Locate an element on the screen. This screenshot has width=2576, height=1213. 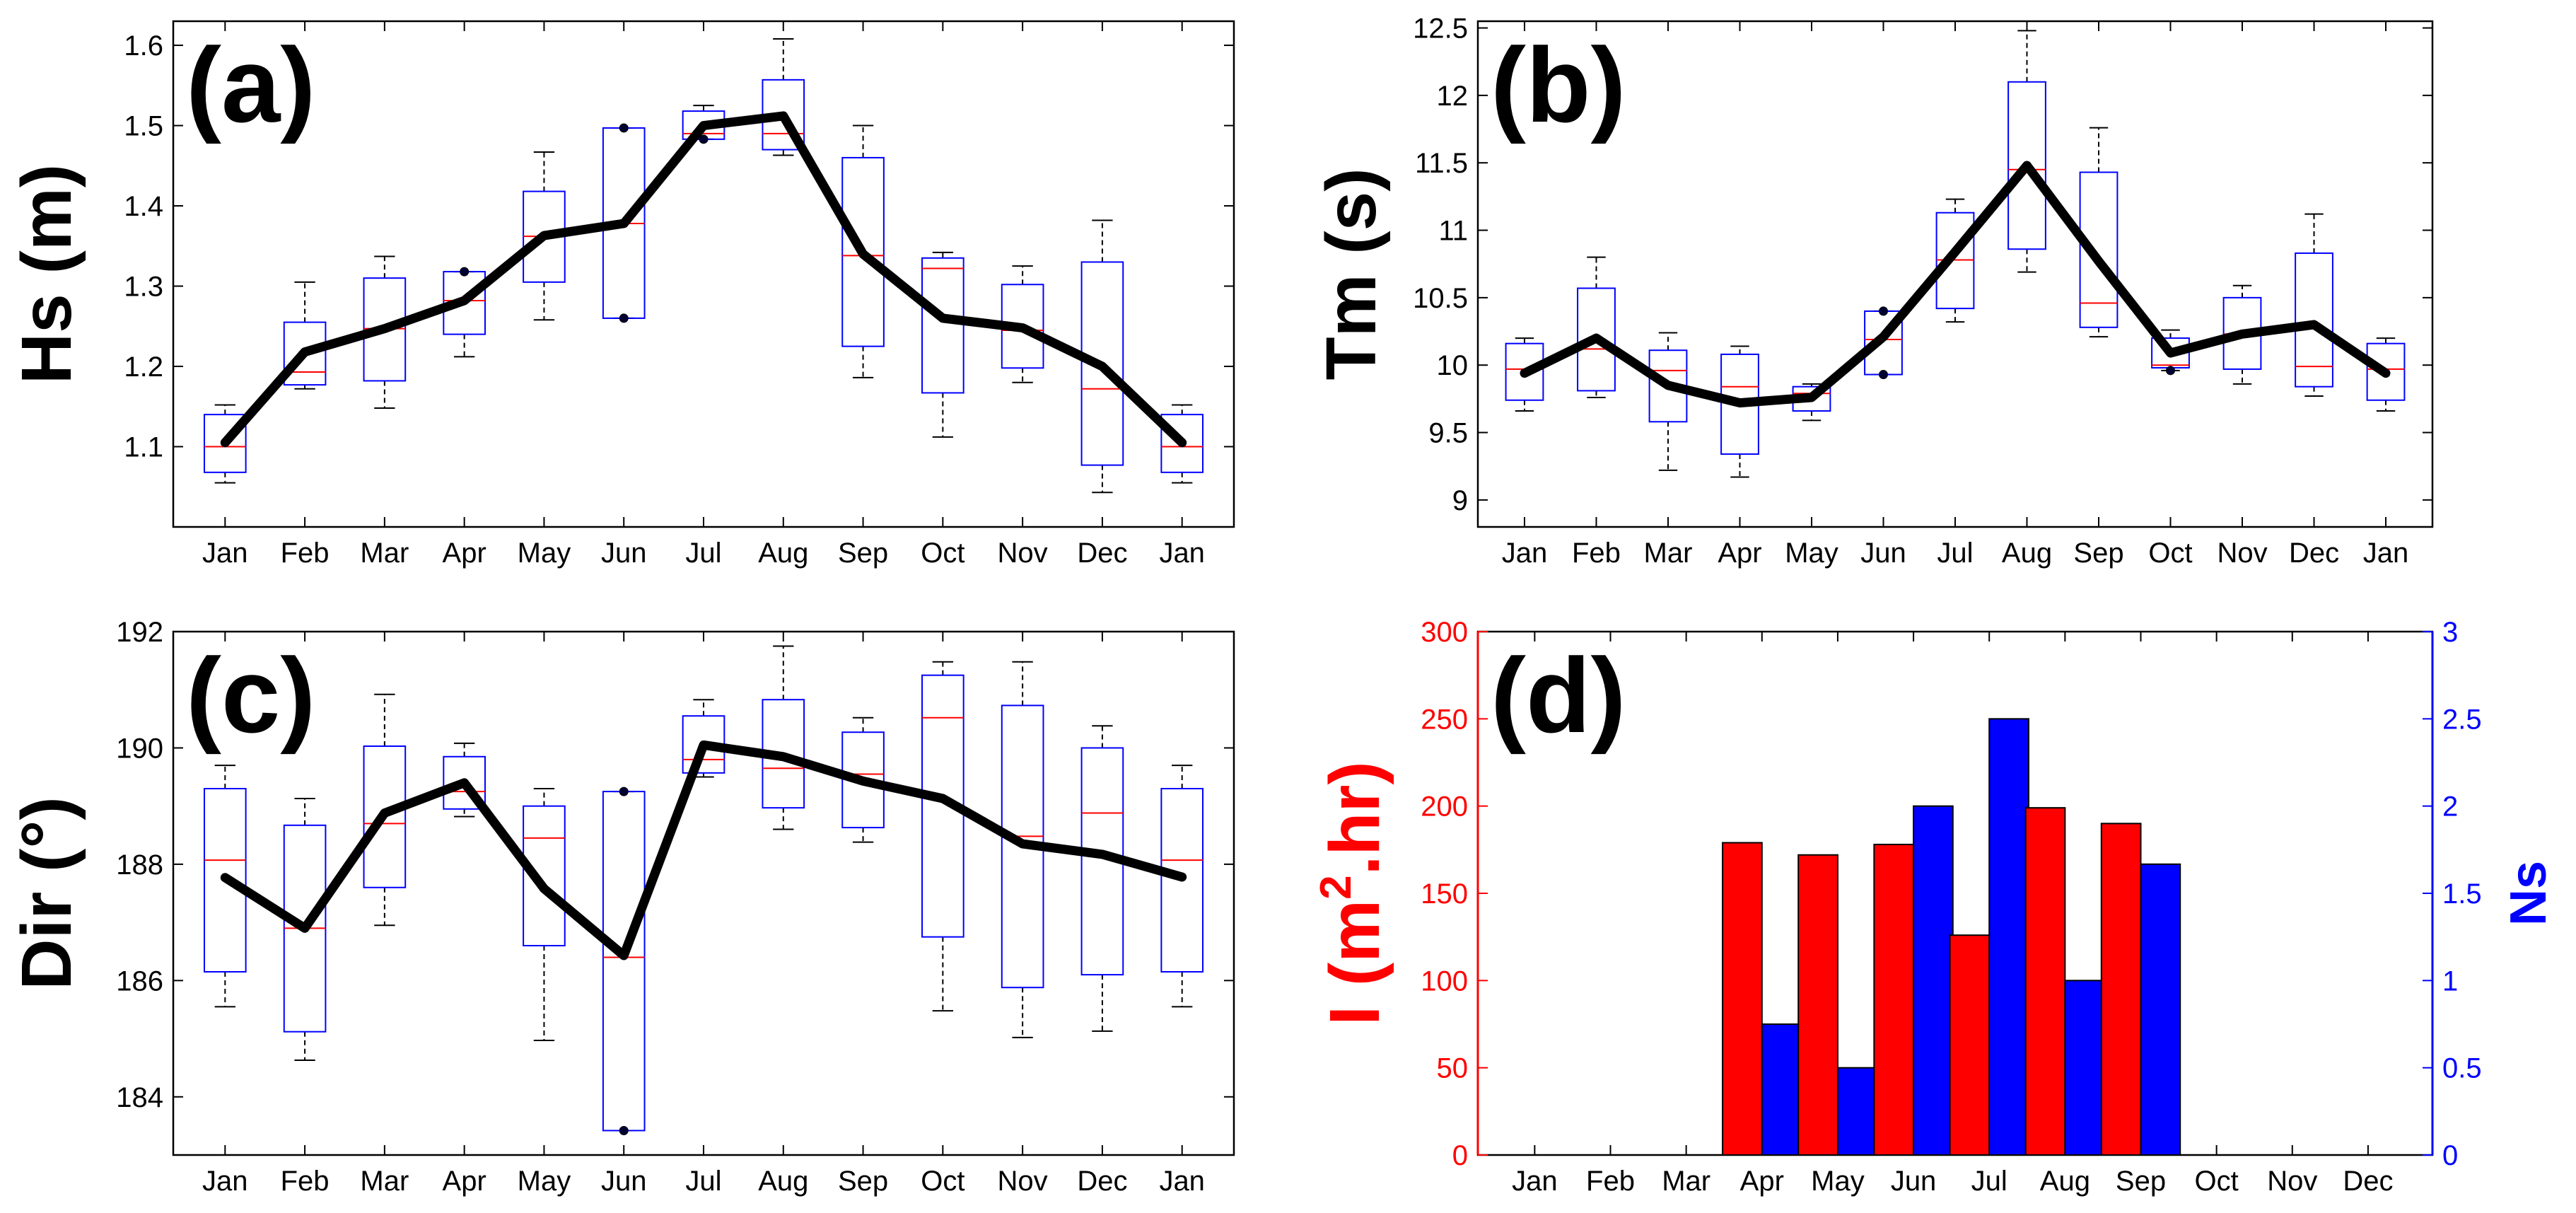
y-tick-label-right: 1.5 is located at coordinates (2462, 894).